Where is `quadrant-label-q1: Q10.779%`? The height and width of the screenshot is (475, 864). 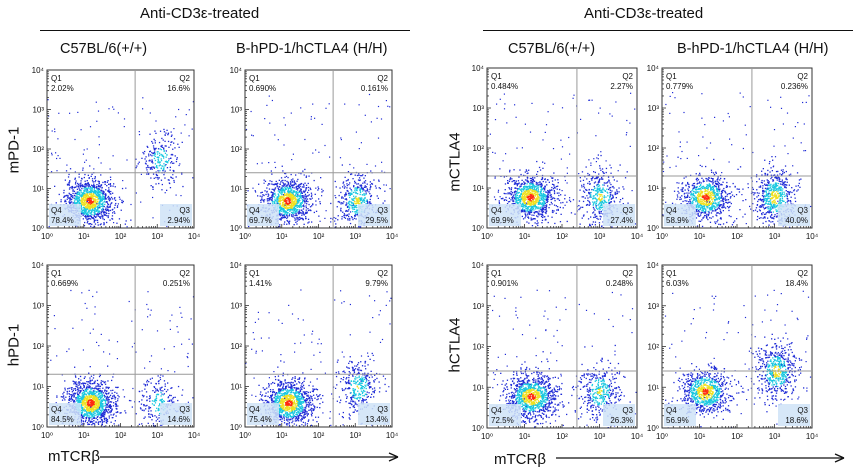
quadrant-label-q1: Q10.779% is located at coordinates (679, 81).